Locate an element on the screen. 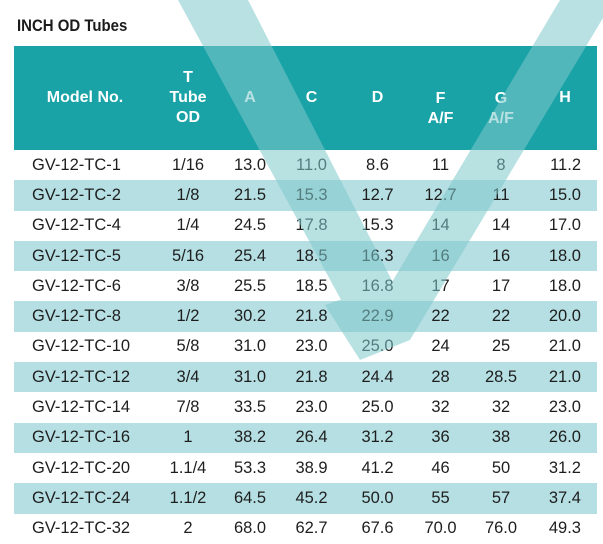  value-cell: 16 is located at coordinates (440, 256).